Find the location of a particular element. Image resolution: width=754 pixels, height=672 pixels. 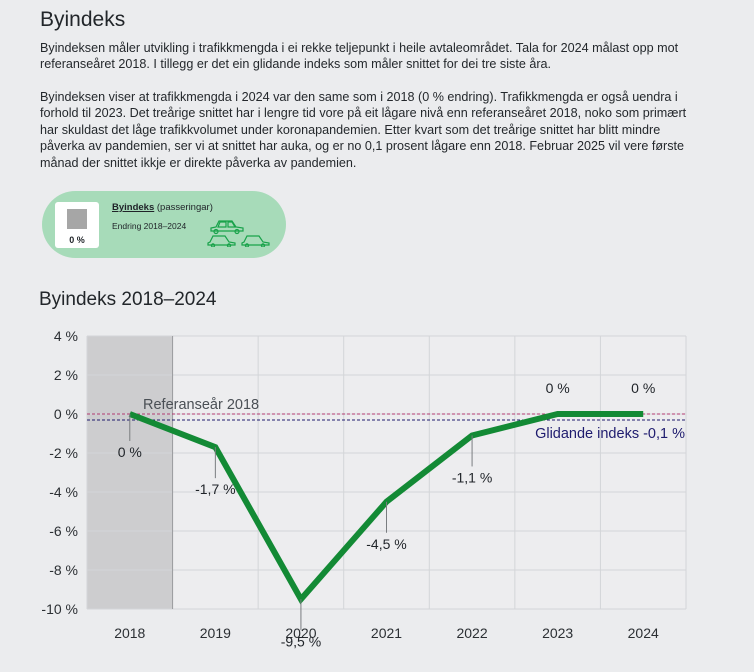

reference-line-label: Referanseår 2018 is located at coordinates (201, 405).